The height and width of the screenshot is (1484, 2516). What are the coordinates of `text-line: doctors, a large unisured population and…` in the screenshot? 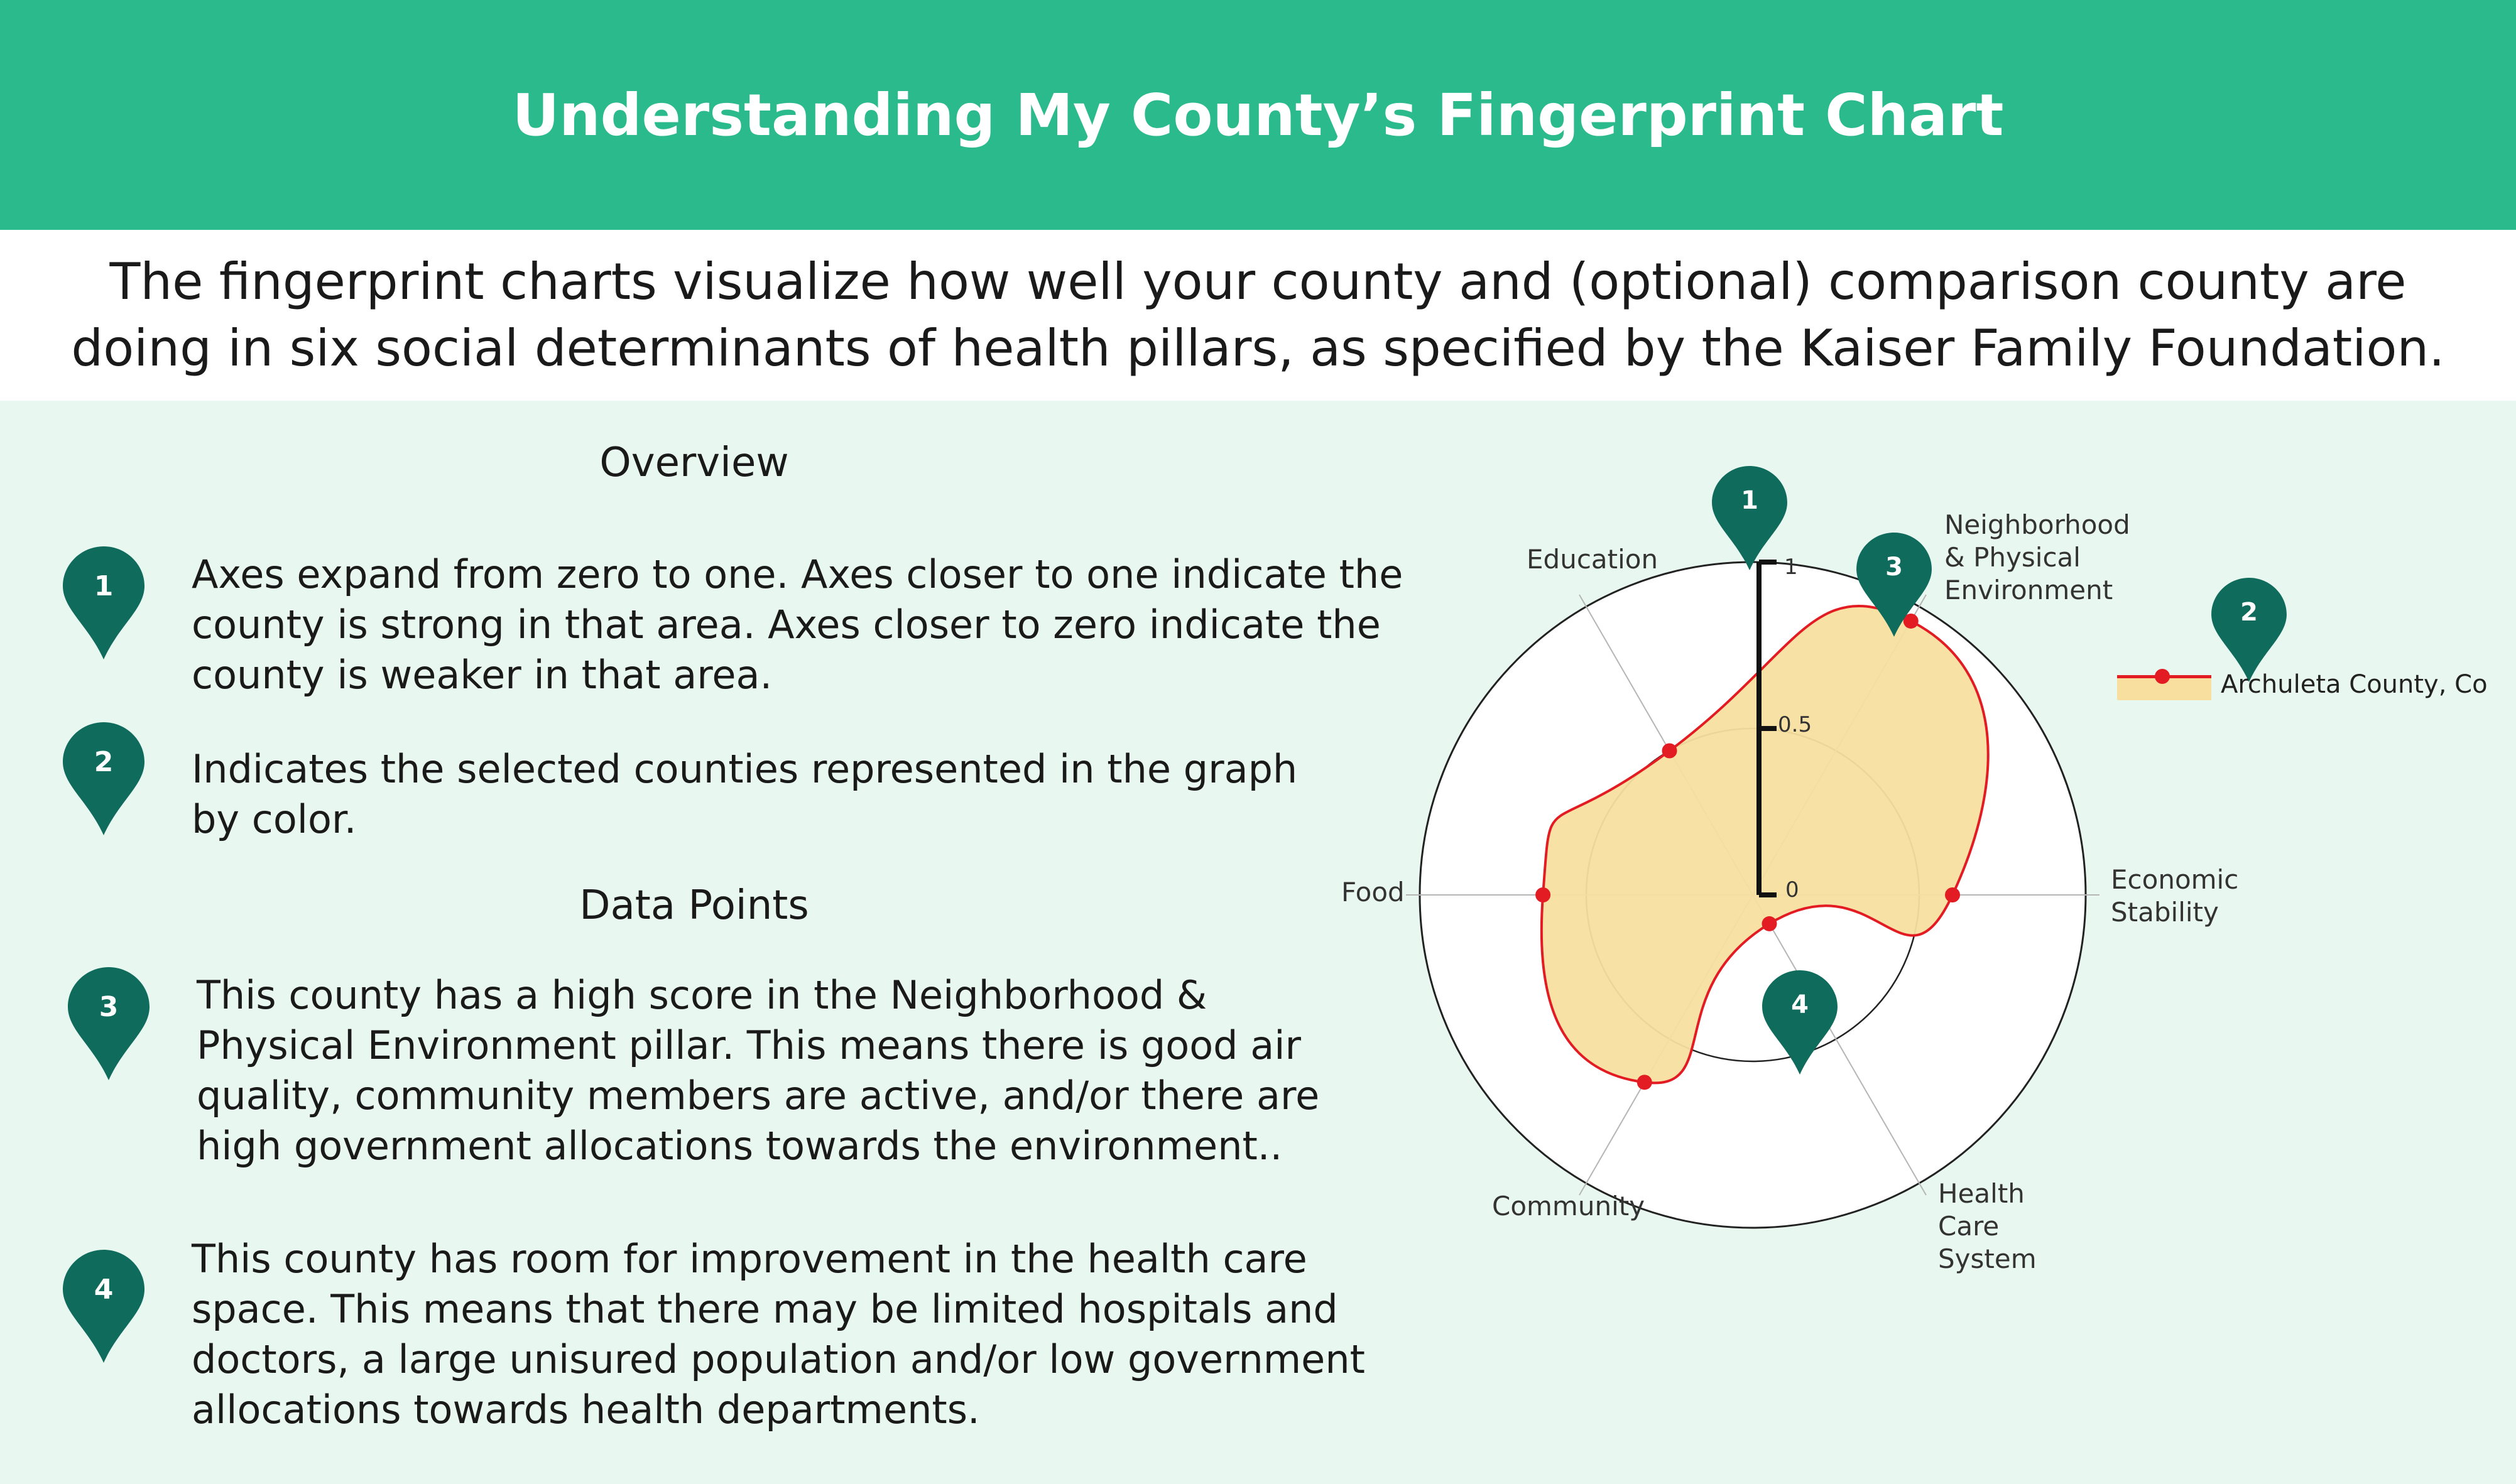 It's located at (778, 1359).